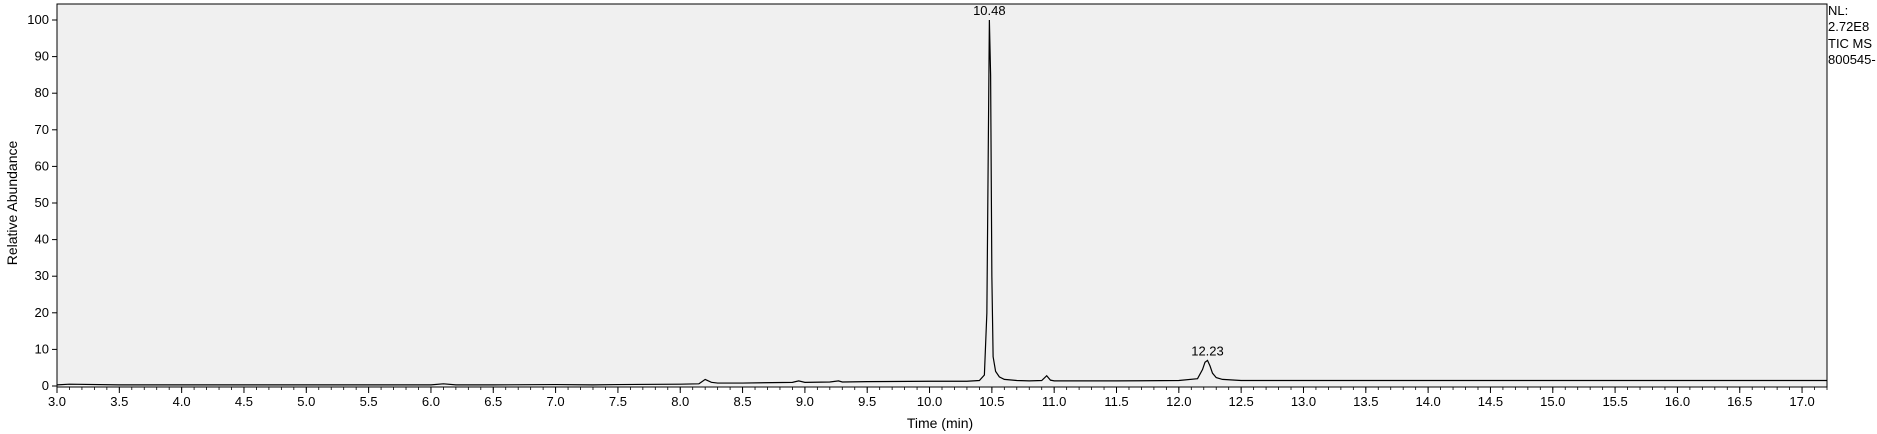 This screenshot has width=1877, height=434. I want to click on y-tick-label: 60, so click(42, 165).